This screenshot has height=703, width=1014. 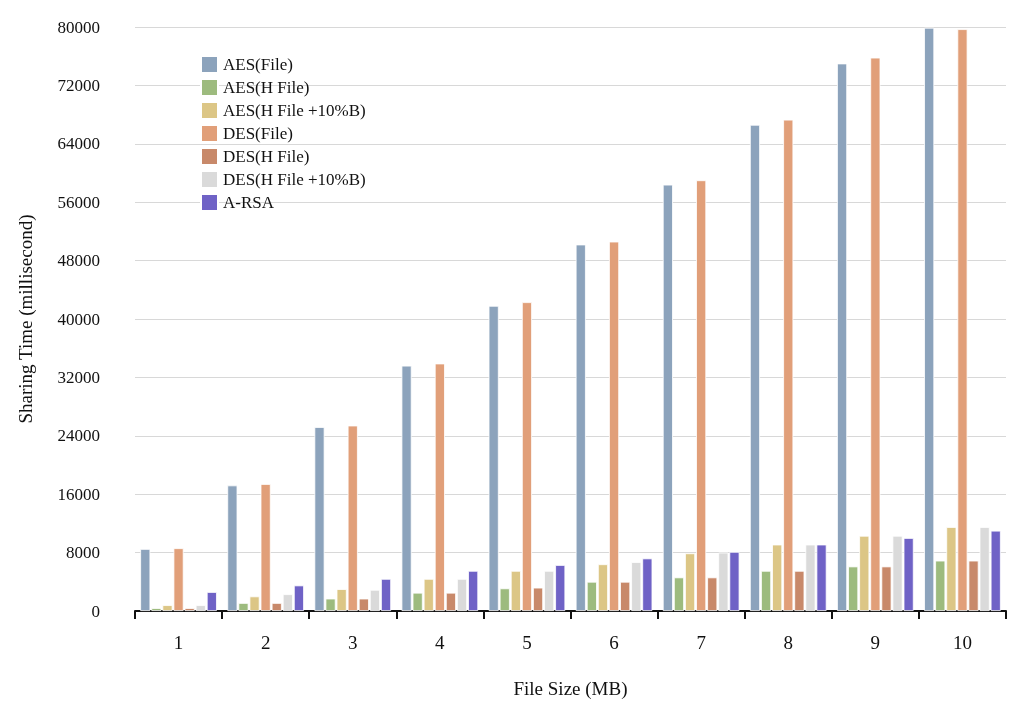 I want to click on y-tick-label: 56000, so click(x=78, y=202).